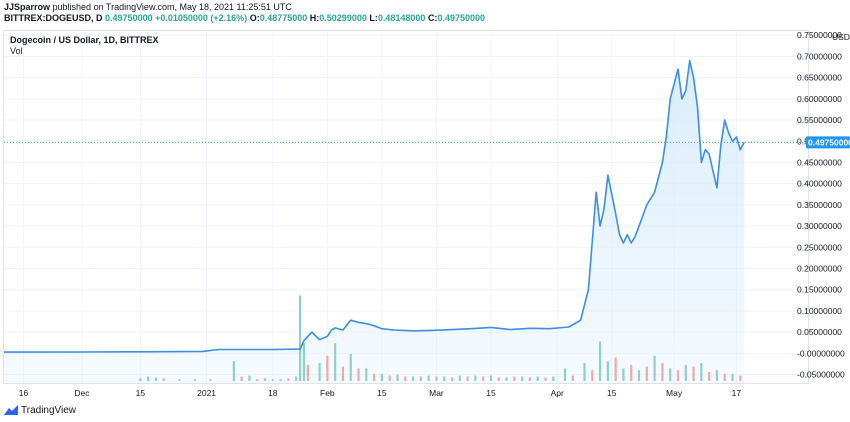 The height and width of the screenshot is (422, 850). I want to click on y-tick-label: 0.10000000, so click(819, 311).